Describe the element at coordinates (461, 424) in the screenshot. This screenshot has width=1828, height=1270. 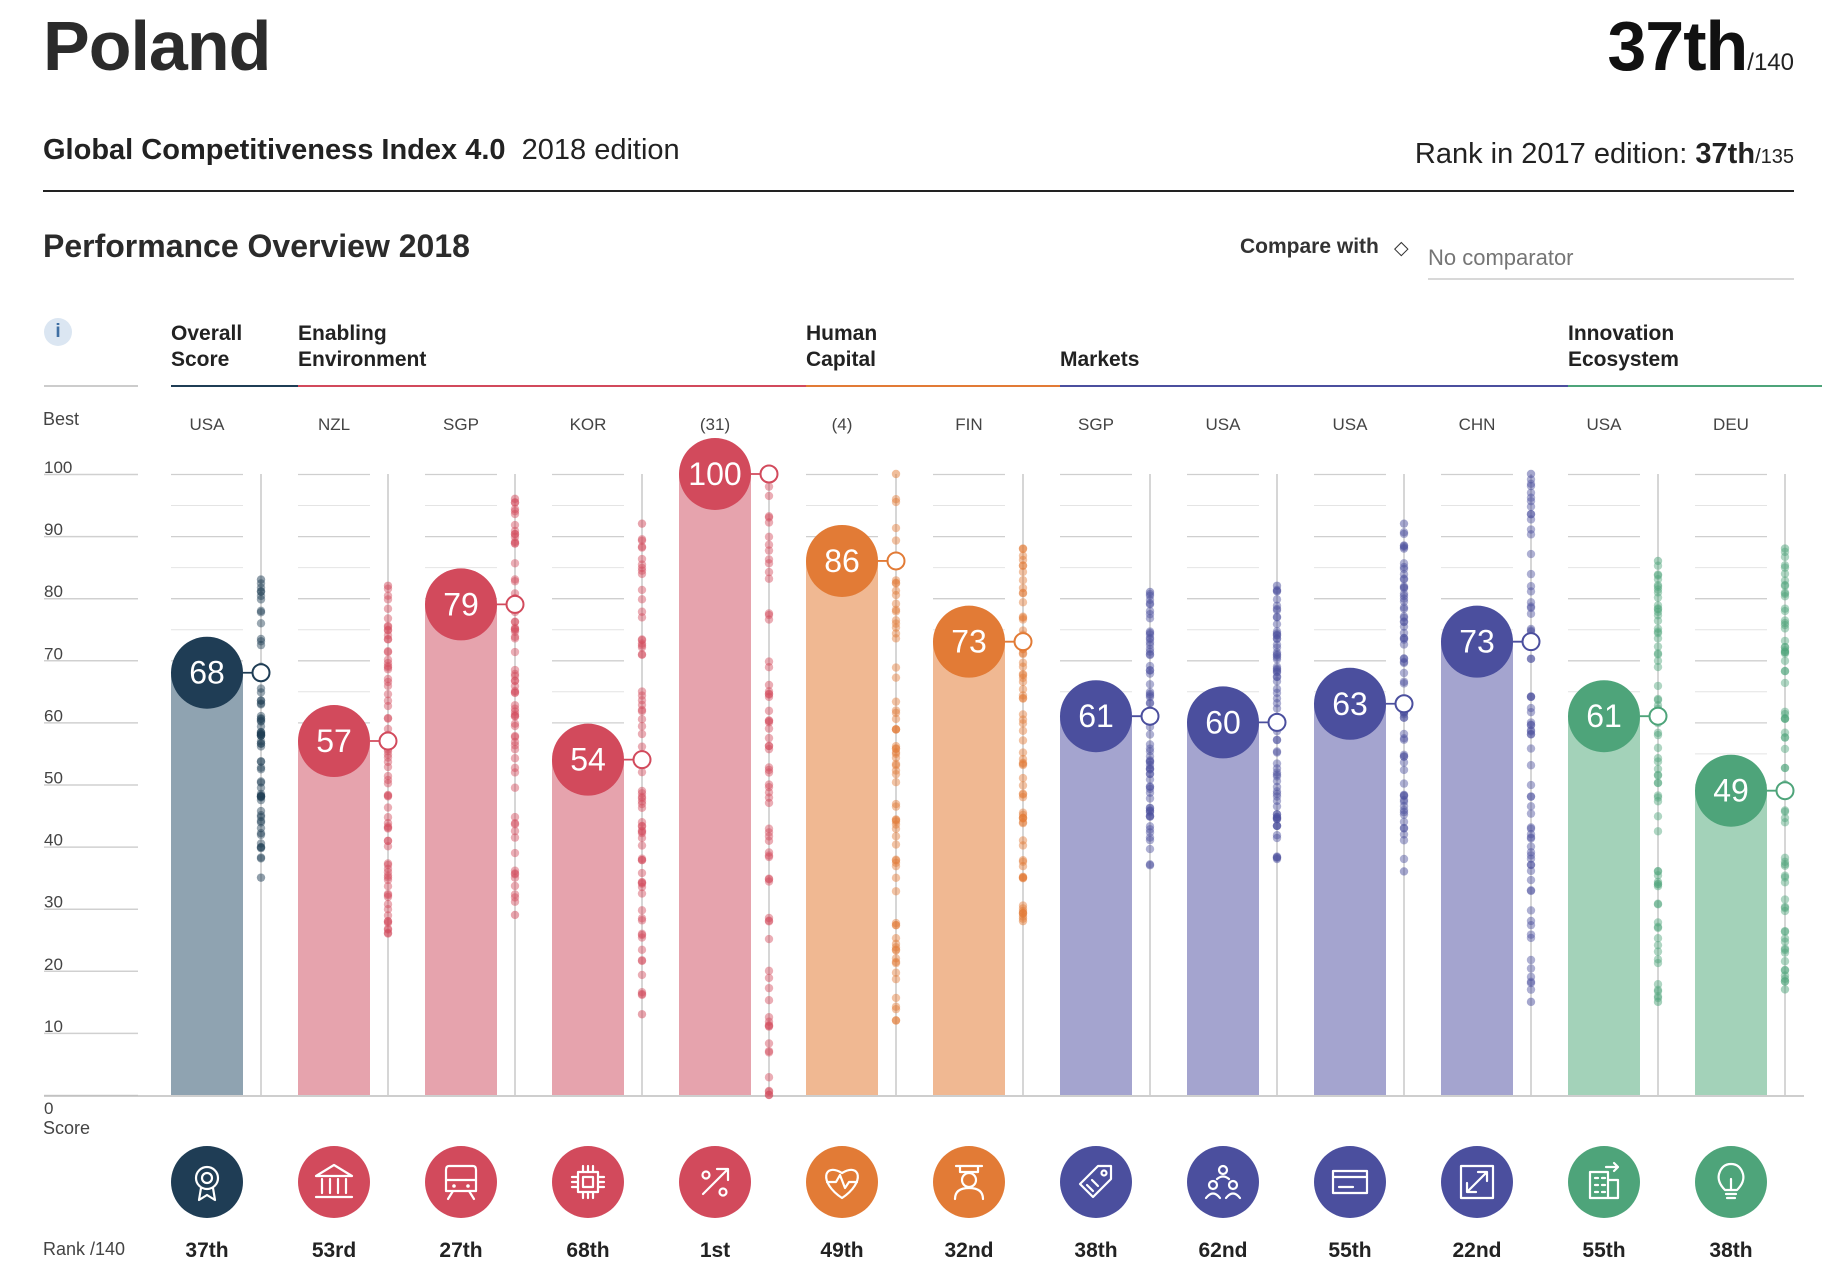
I see `best-country-label: SGP` at that location.